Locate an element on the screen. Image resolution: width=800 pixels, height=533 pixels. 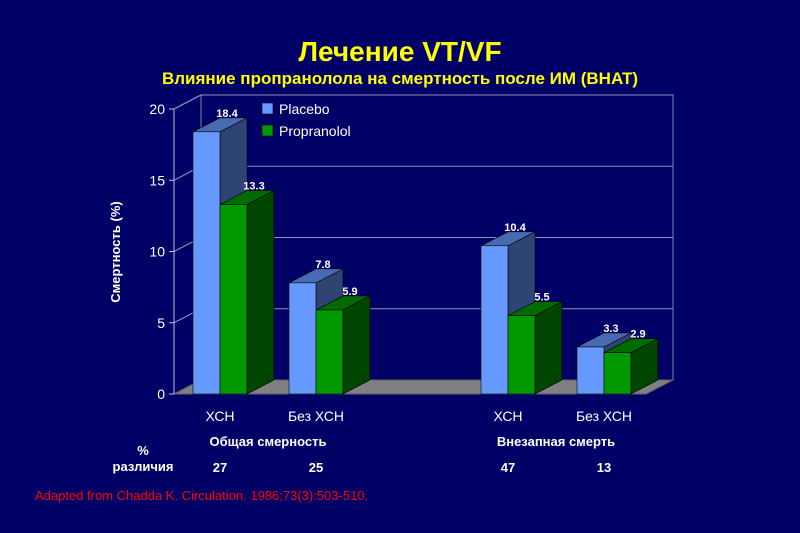
y-tick-label: 20 is located at coordinates (157, 109).